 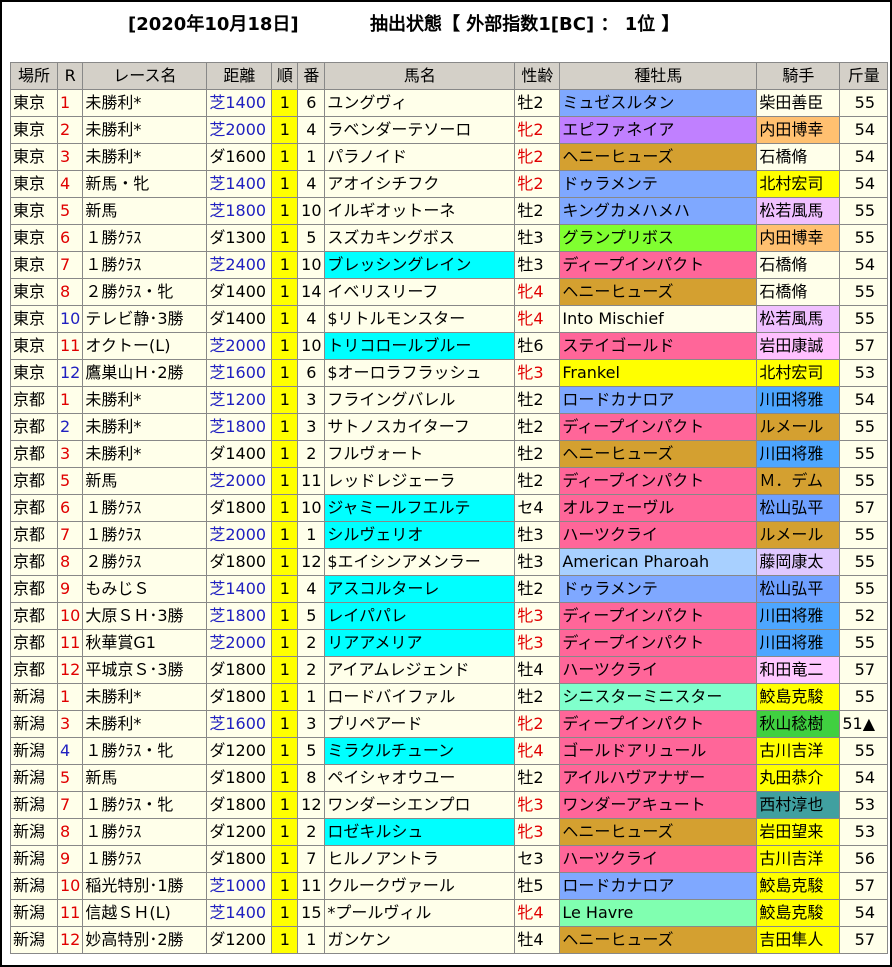 I want to click on column-header: 番, so click(x=311, y=76).